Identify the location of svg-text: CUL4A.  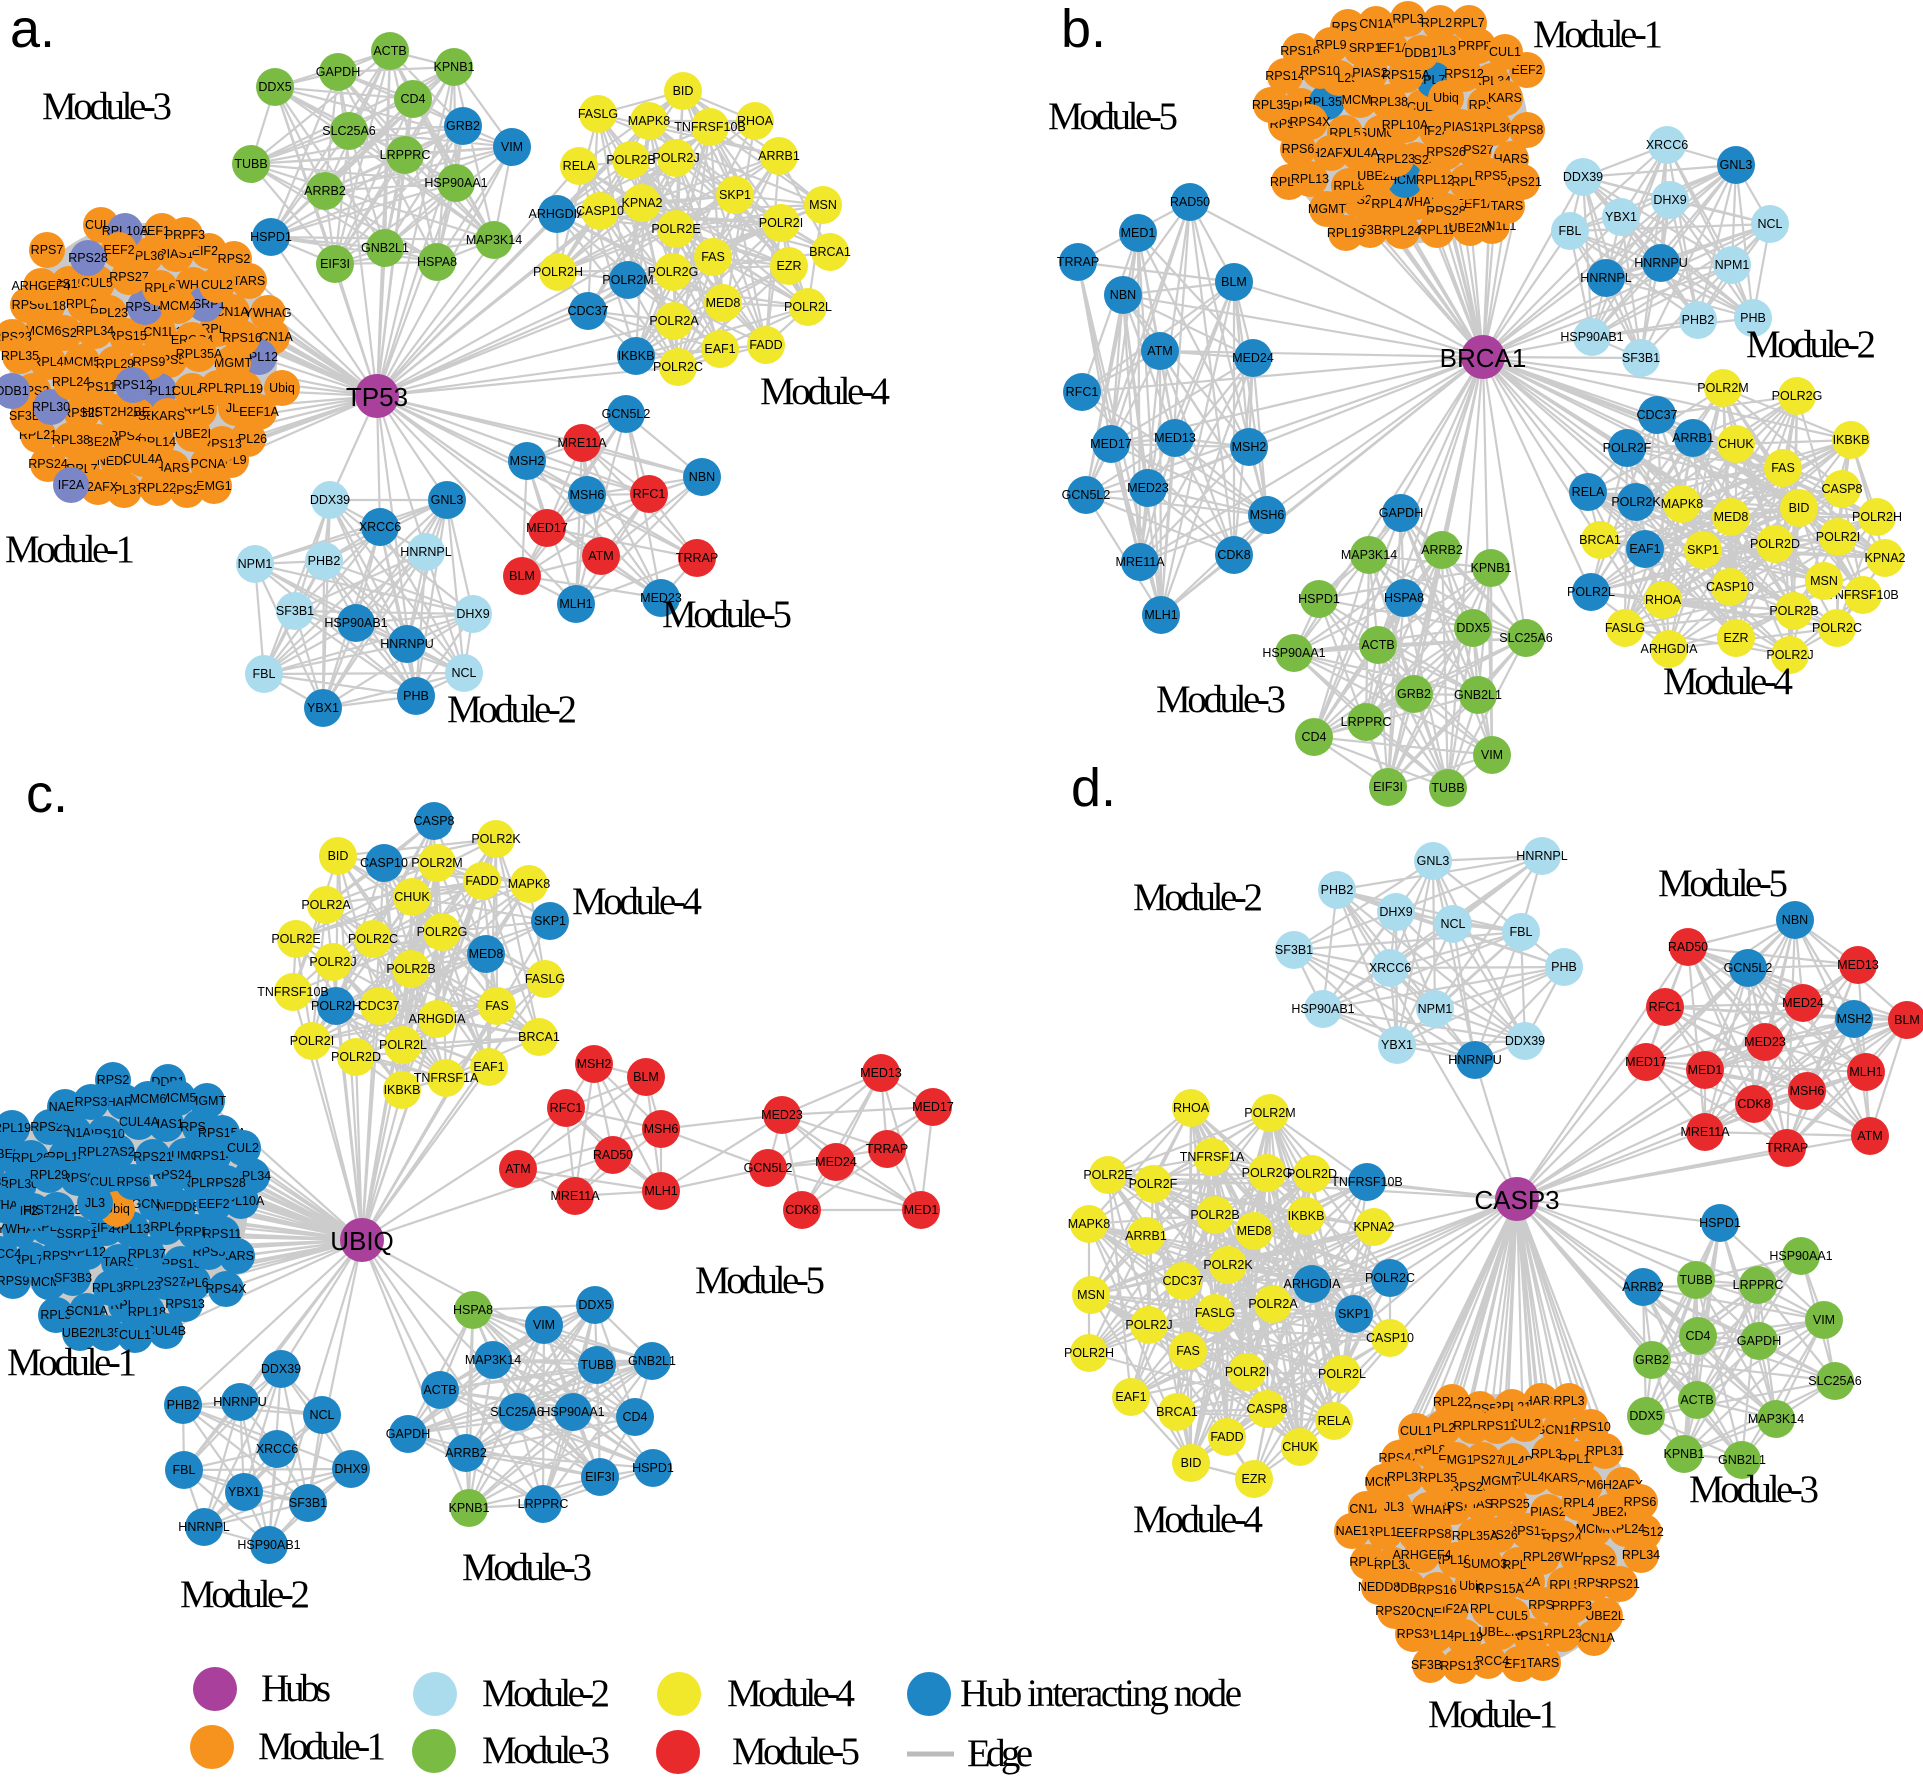
(143, 459).